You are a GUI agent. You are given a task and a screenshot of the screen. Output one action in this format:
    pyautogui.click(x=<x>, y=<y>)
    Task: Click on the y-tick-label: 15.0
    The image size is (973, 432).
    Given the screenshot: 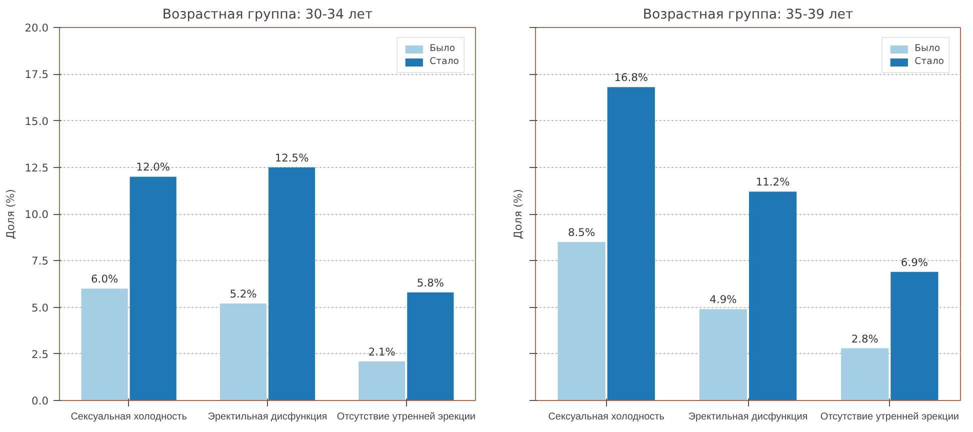 What is the action you would take?
    pyautogui.click(x=36, y=121)
    